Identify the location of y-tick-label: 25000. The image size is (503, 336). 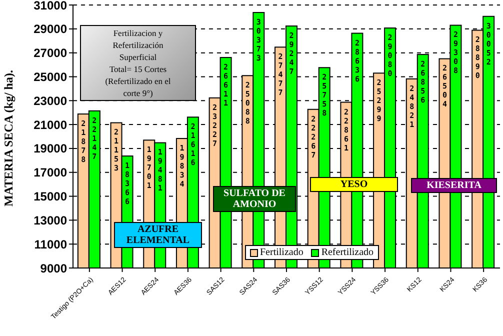
(51, 77).